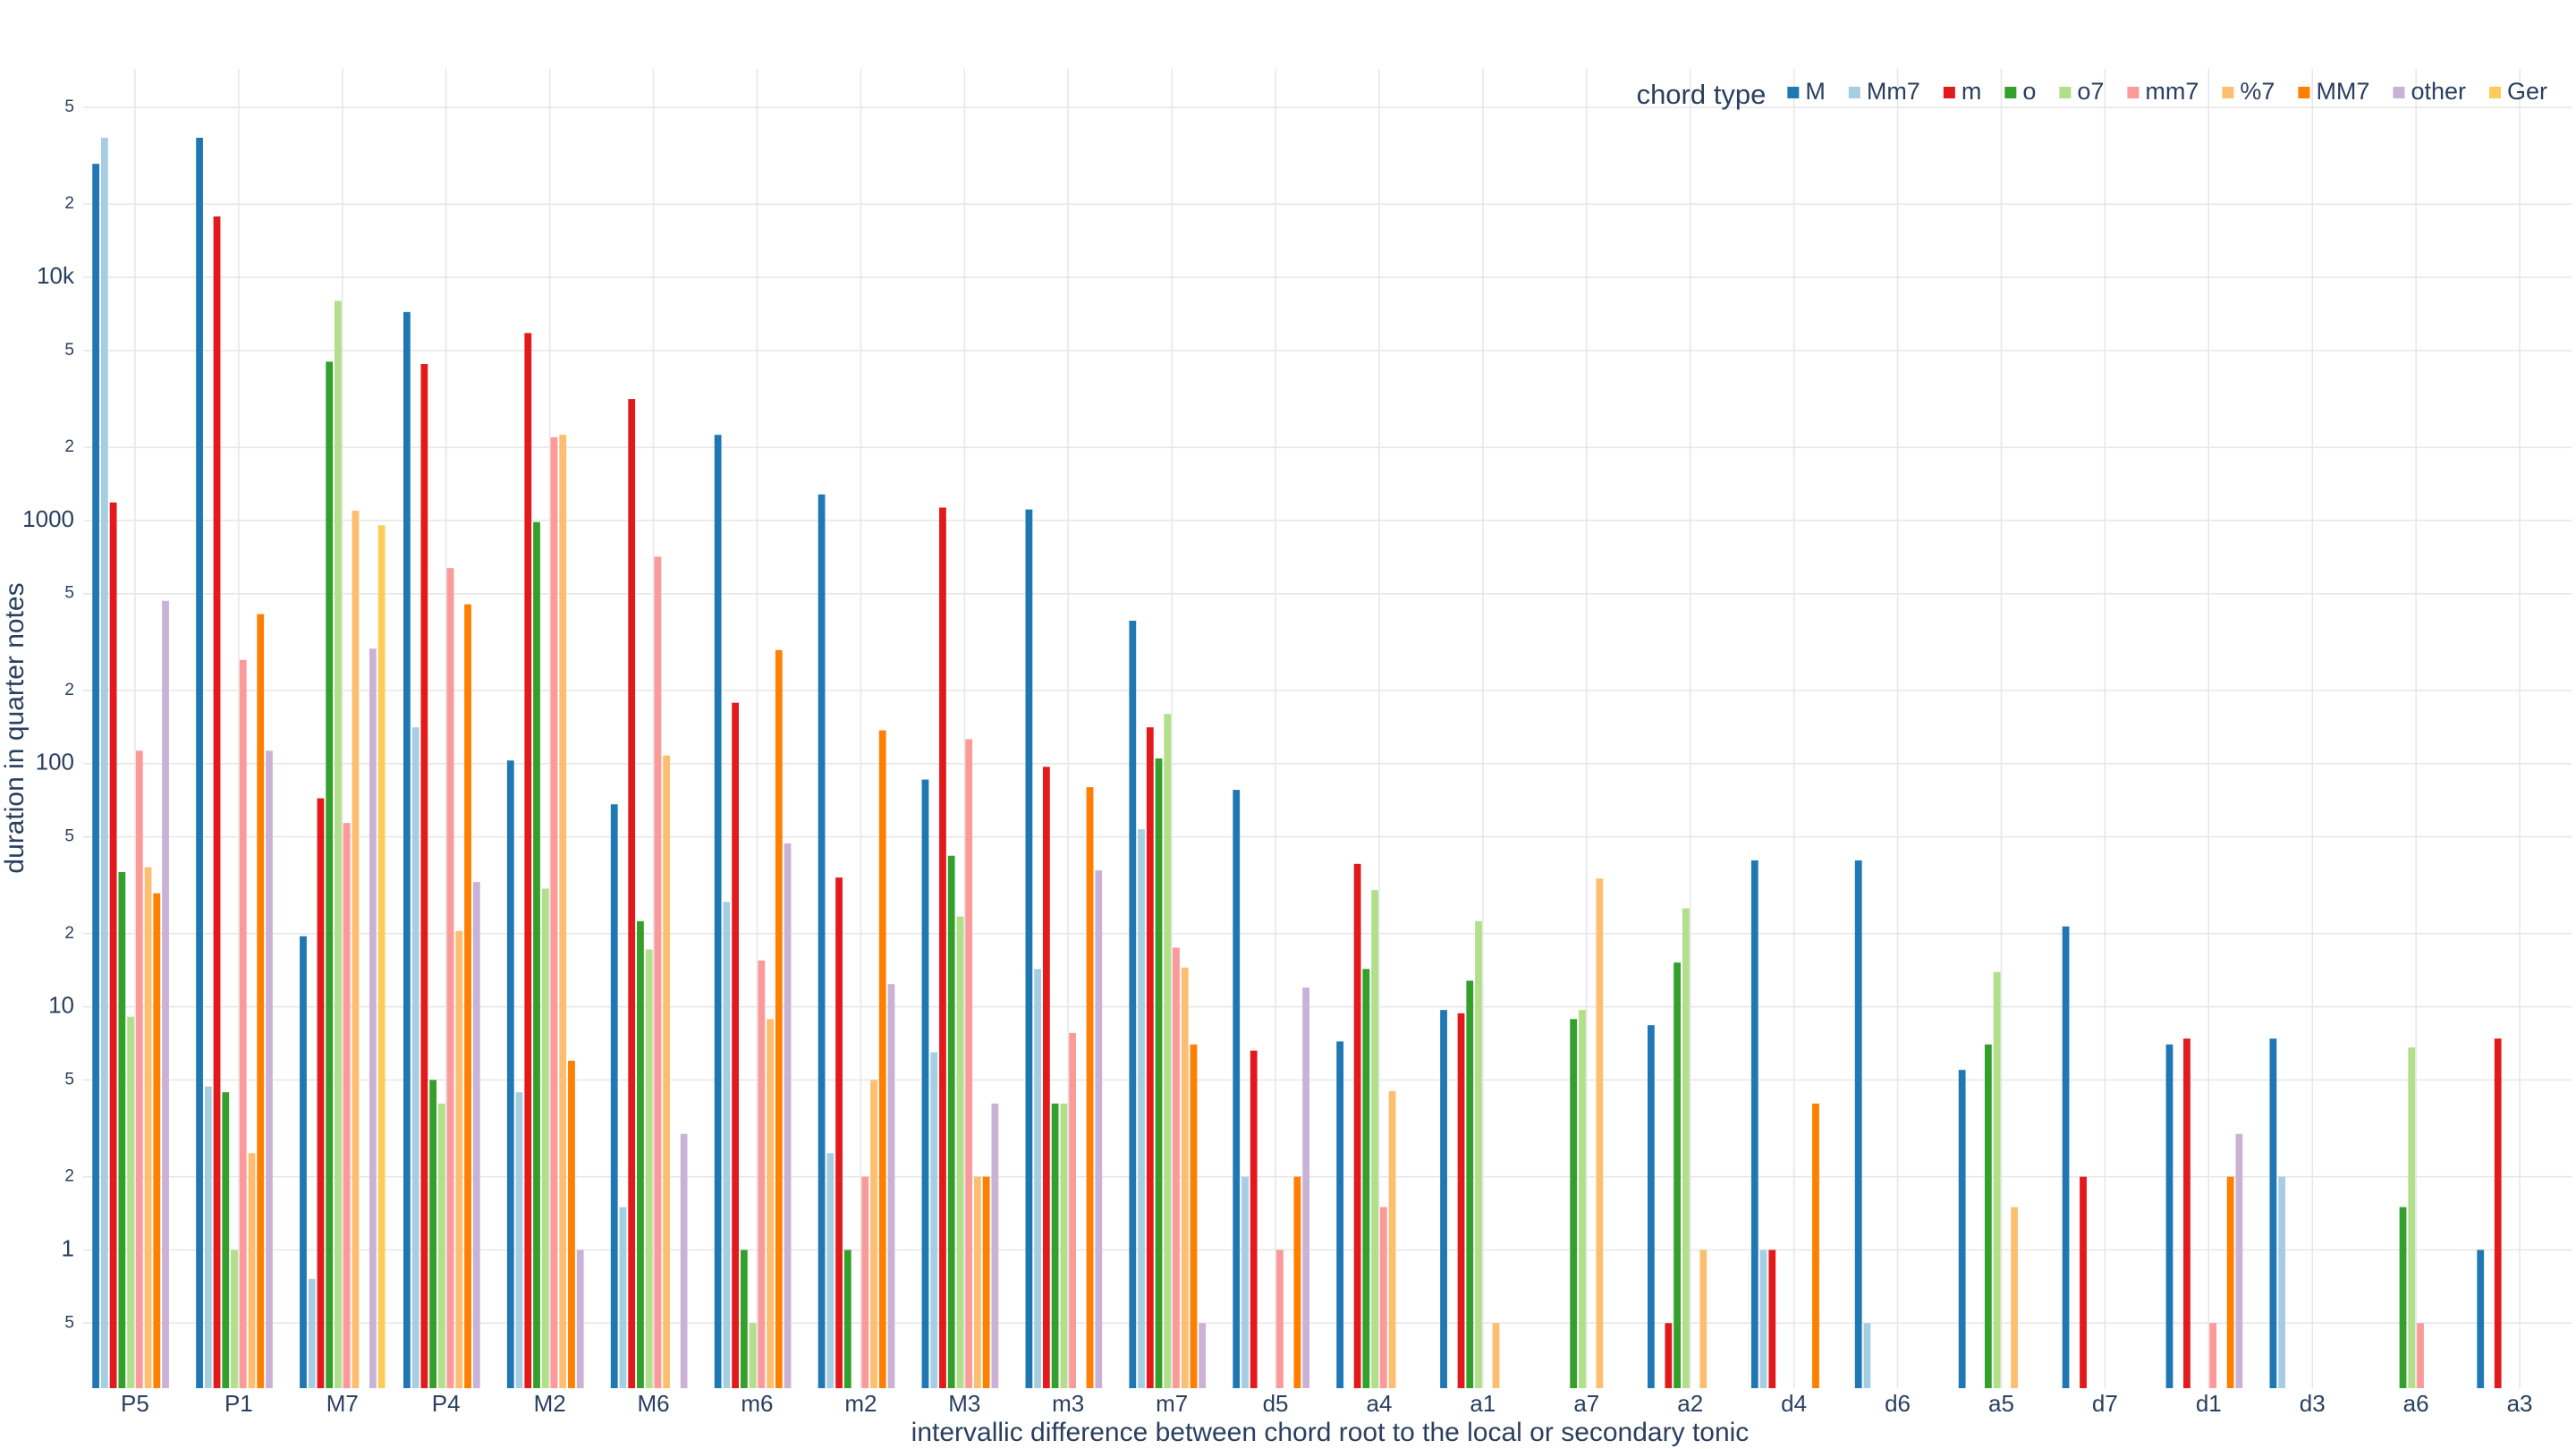 The image size is (2576, 1449). Describe the element at coordinates (2029, 91) in the screenshot. I see `legend-label: o` at that location.